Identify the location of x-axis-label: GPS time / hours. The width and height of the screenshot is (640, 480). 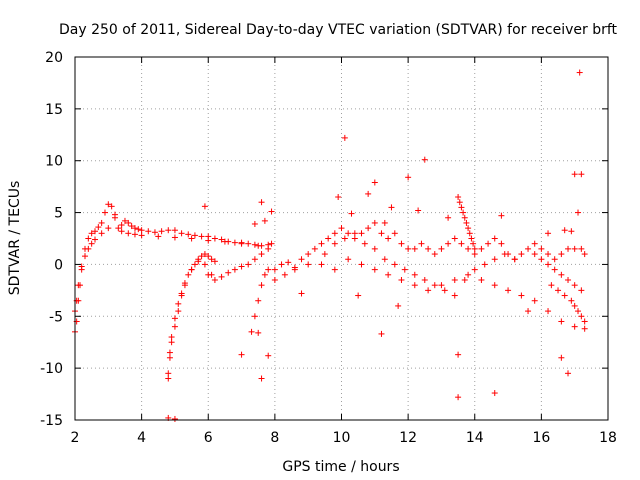
(340, 467).